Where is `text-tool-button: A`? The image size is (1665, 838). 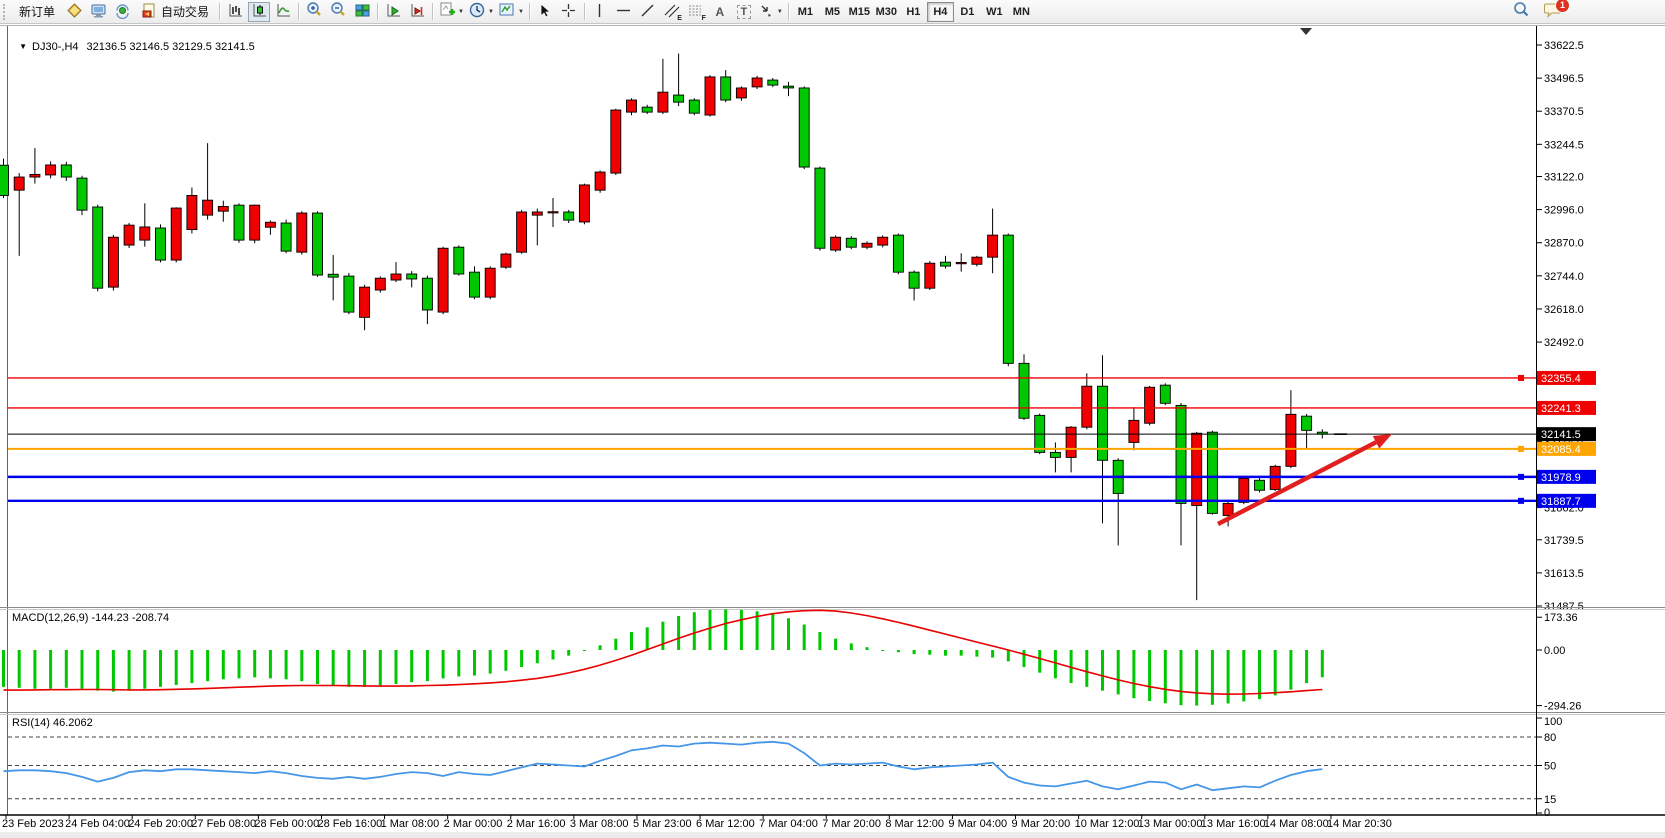
text-tool-button: A is located at coordinates (720, 12).